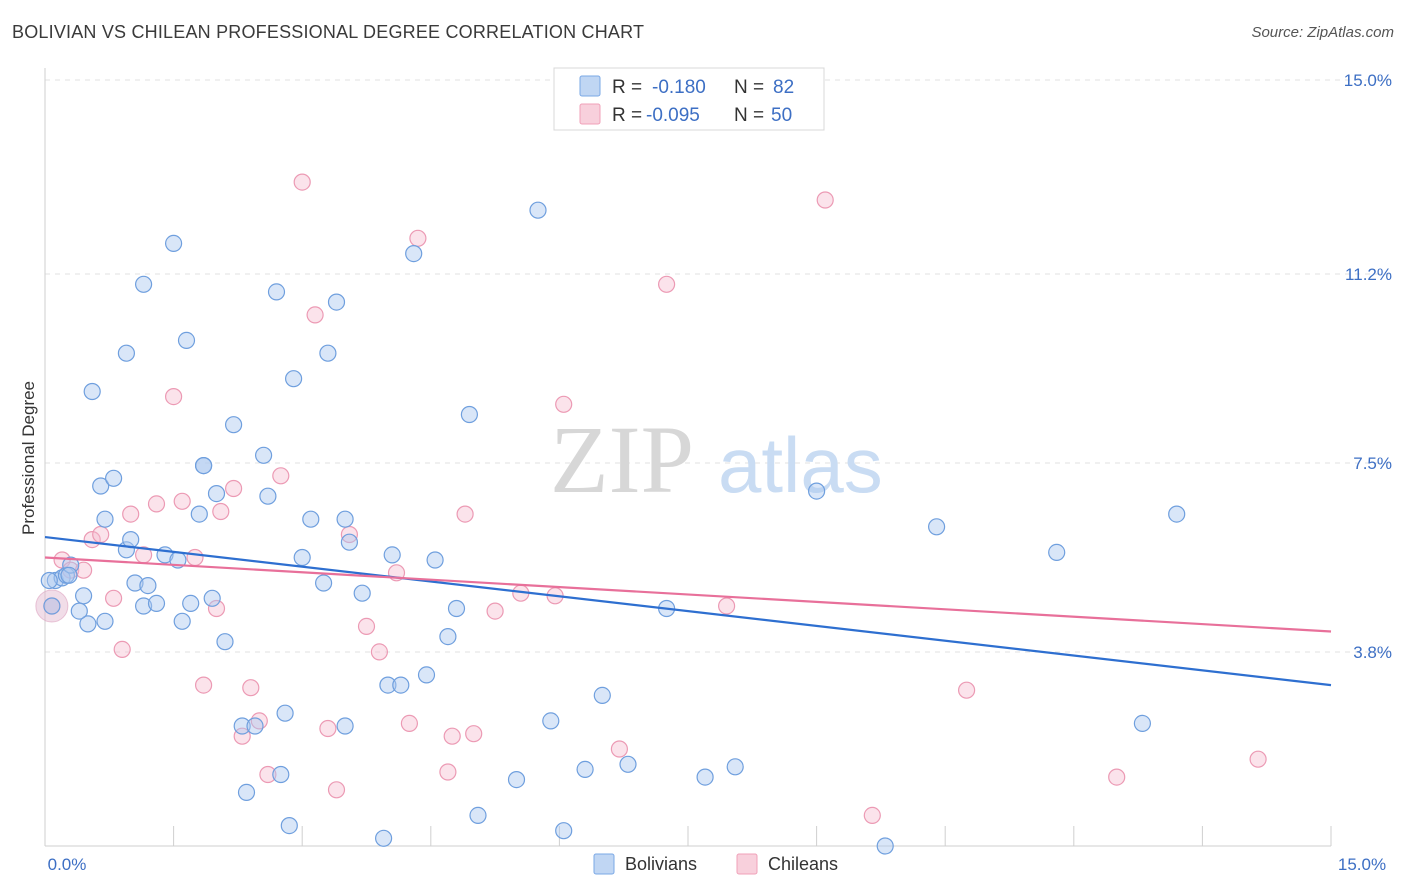  What do you see at coordinates (749, 87) in the screenshot?
I see `legend-n-label-1: N =` at bounding box center [749, 87].